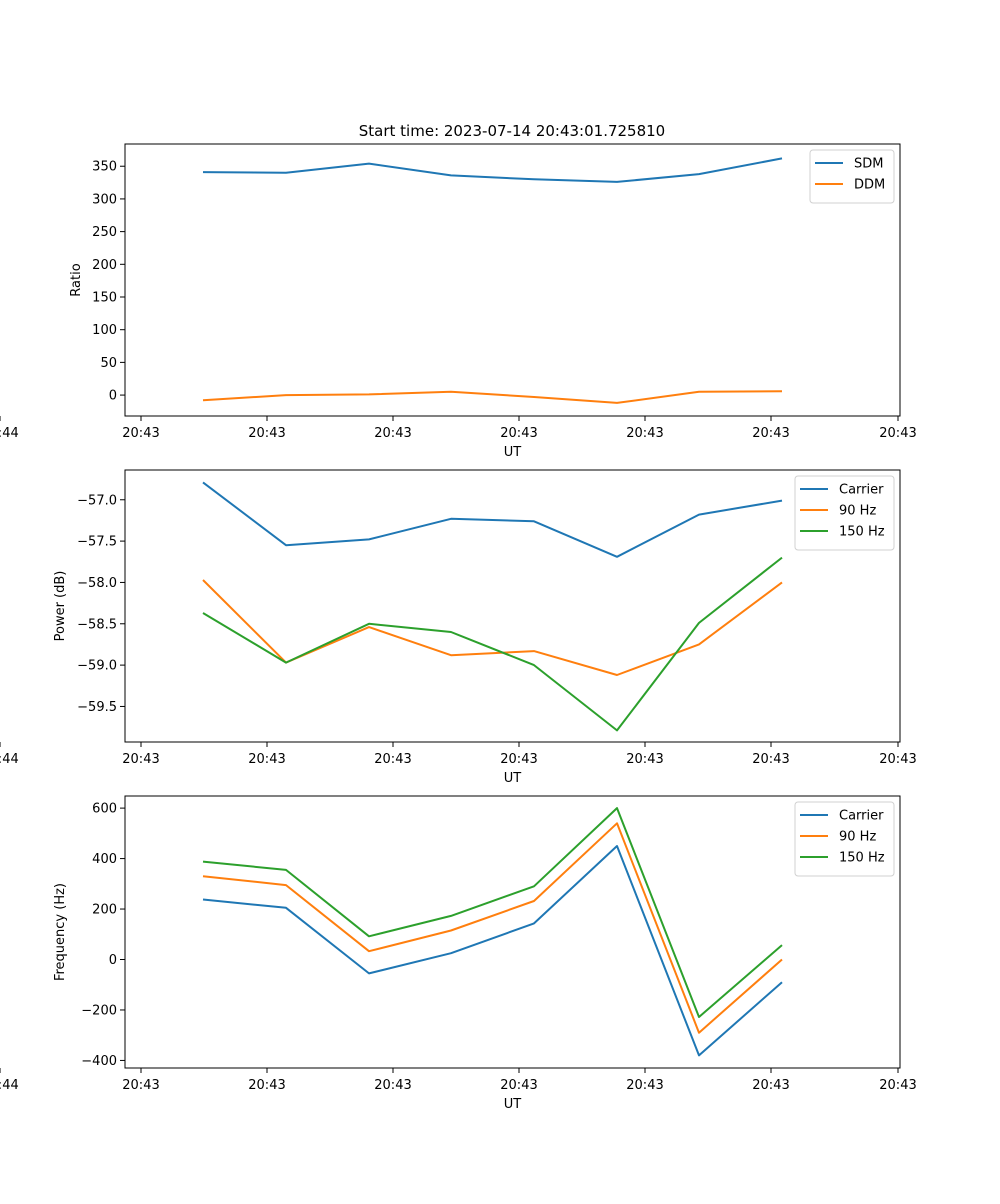  Describe the element at coordinates (512, 131) in the screenshot. I see `figure-title: Start time: 2023-07-14 20:43:01.725810` at that location.